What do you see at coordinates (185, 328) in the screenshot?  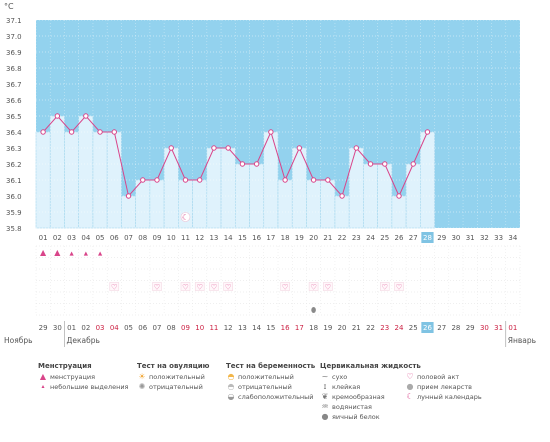 I see `calendar-date-label: 09` at bounding box center [185, 328].